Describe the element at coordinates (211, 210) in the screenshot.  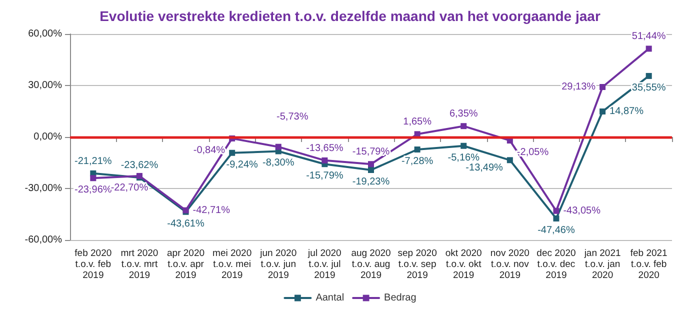
I see `data-label: -42,71%` at that location.